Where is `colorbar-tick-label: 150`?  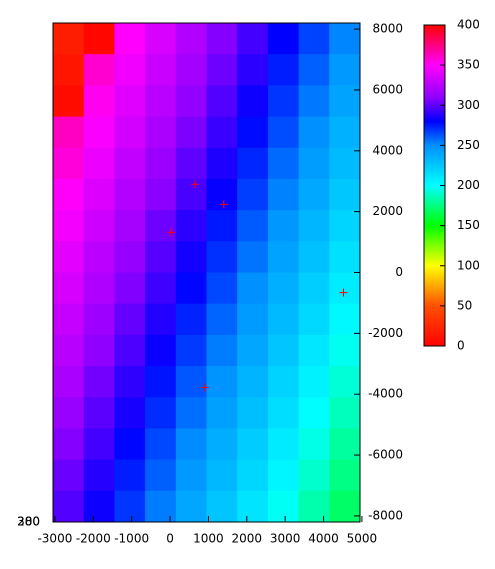 colorbar-tick-label: 150 is located at coordinates (468, 225).